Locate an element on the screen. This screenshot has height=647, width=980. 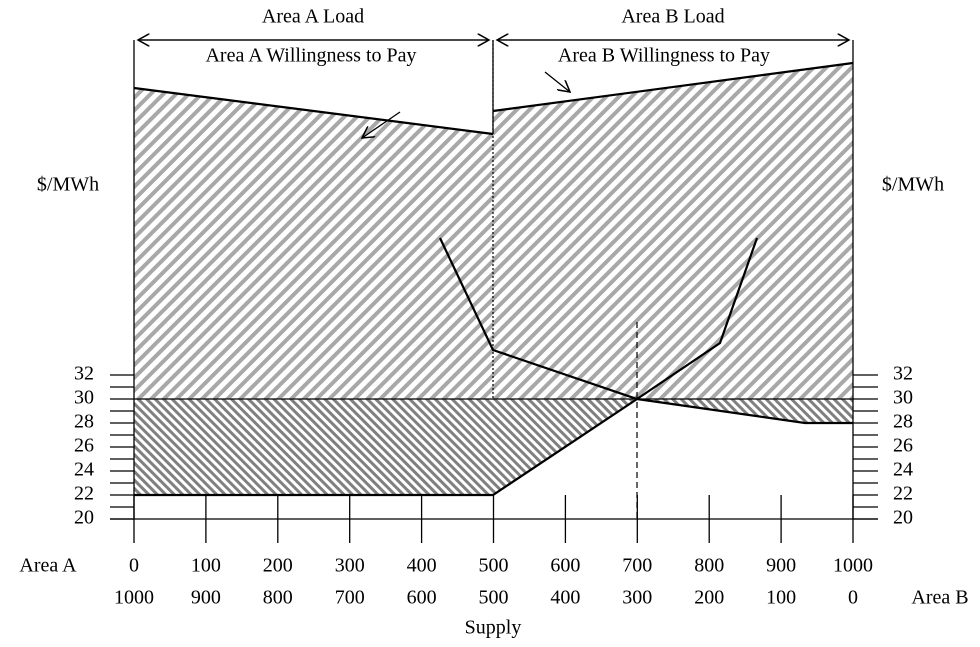
x-tick-label-b: 1000 is located at coordinates (134, 598).